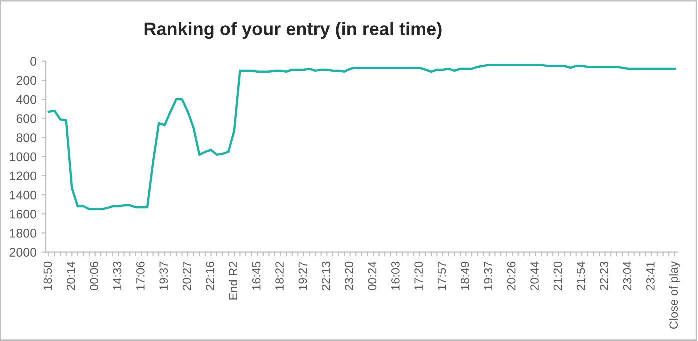 This screenshot has width=698, height=341. What do you see at coordinates (372, 276) in the screenshot?
I see `x-tick-label: 00:24` at bounding box center [372, 276].